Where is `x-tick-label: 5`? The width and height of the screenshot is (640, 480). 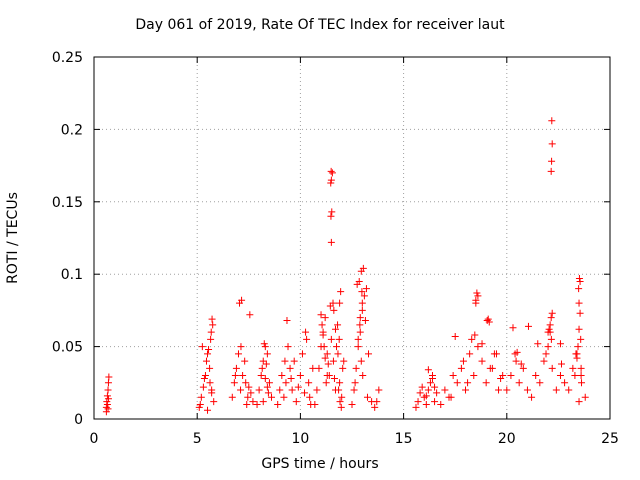 x-tick-label: 5 is located at coordinates (197, 439).